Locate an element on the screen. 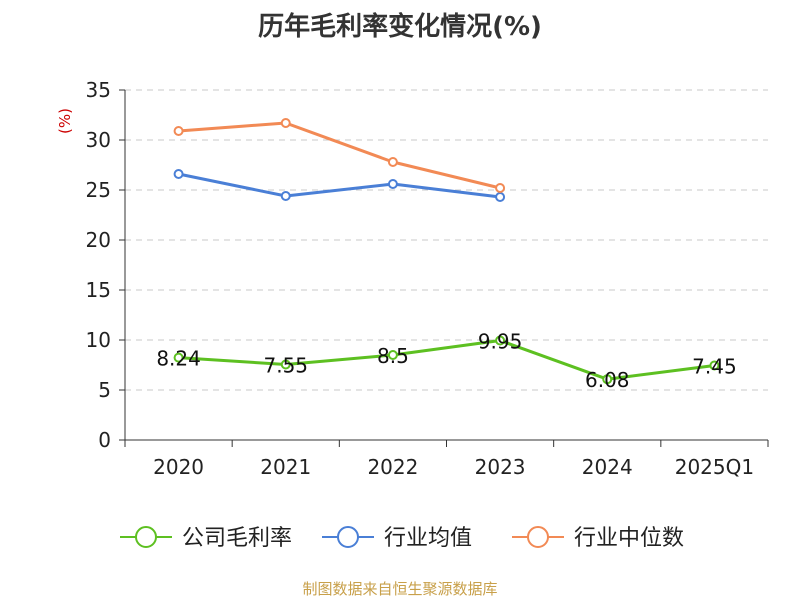  data-label: 7.45 is located at coordinates (714, 367).